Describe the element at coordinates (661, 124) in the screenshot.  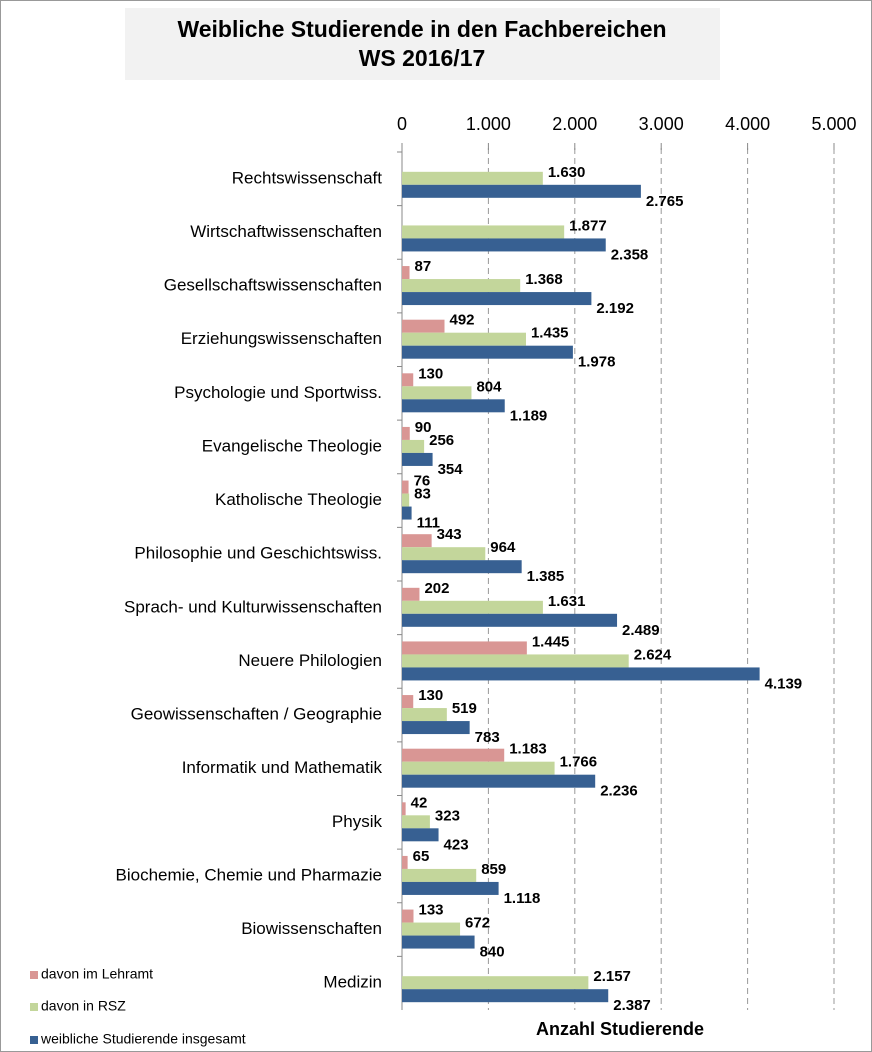
I see `x-tick-label: 3.000` at that location.